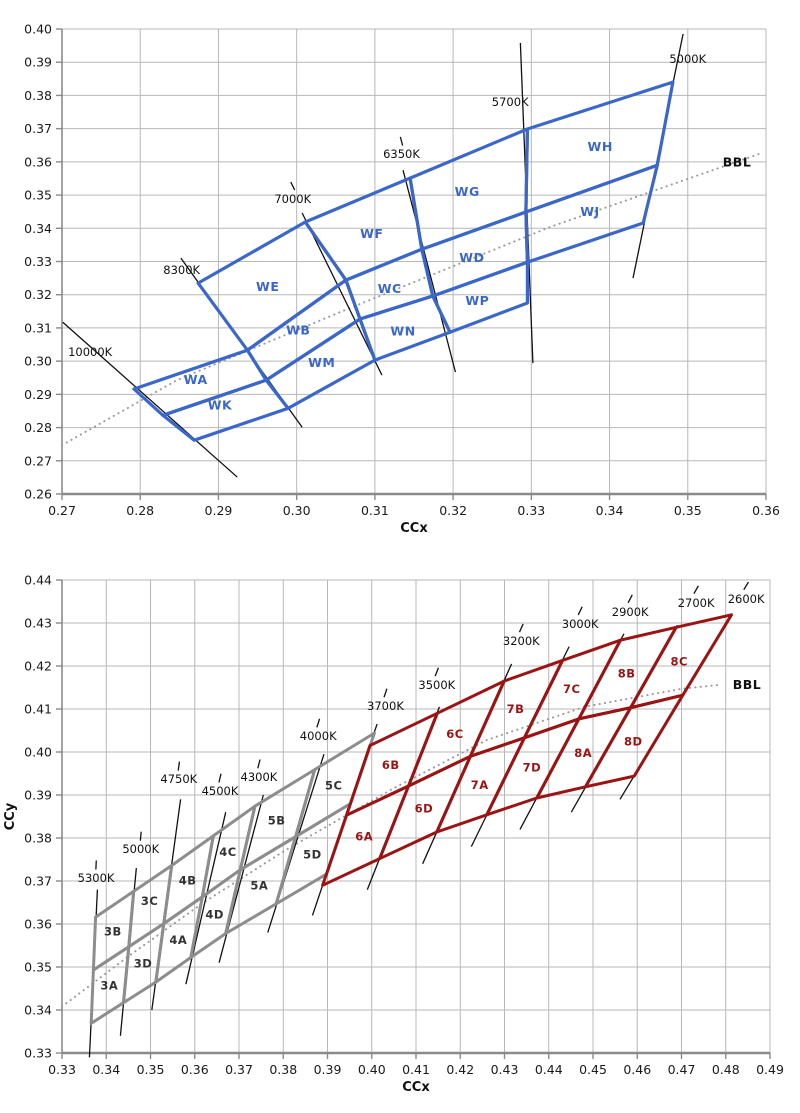 The image size is (800, 1113). What do you see at coordinates (549, 1069) in the screenshot?
I see `tick-label-x: 0.44` at bounding box center [549, 1069].